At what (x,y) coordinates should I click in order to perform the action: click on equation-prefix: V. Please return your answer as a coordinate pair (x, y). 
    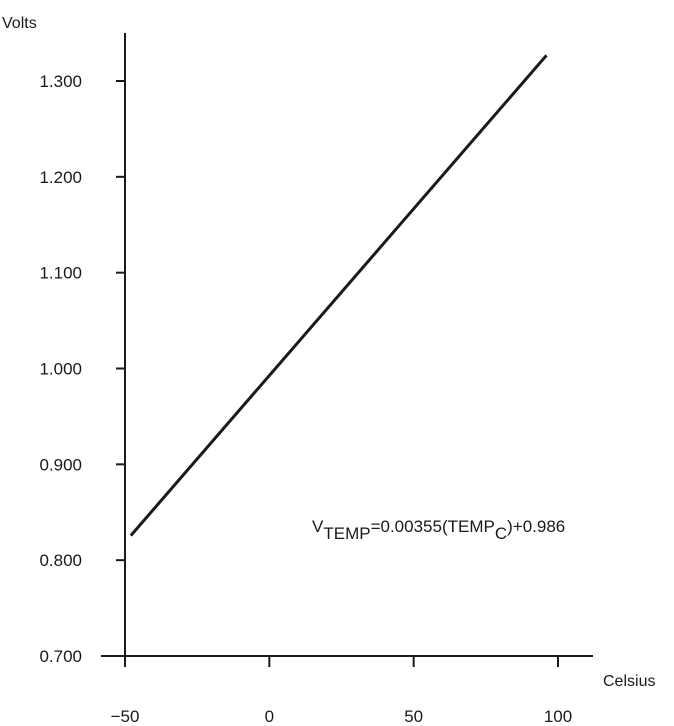
    Looking at the image, I should click on (318, 526).